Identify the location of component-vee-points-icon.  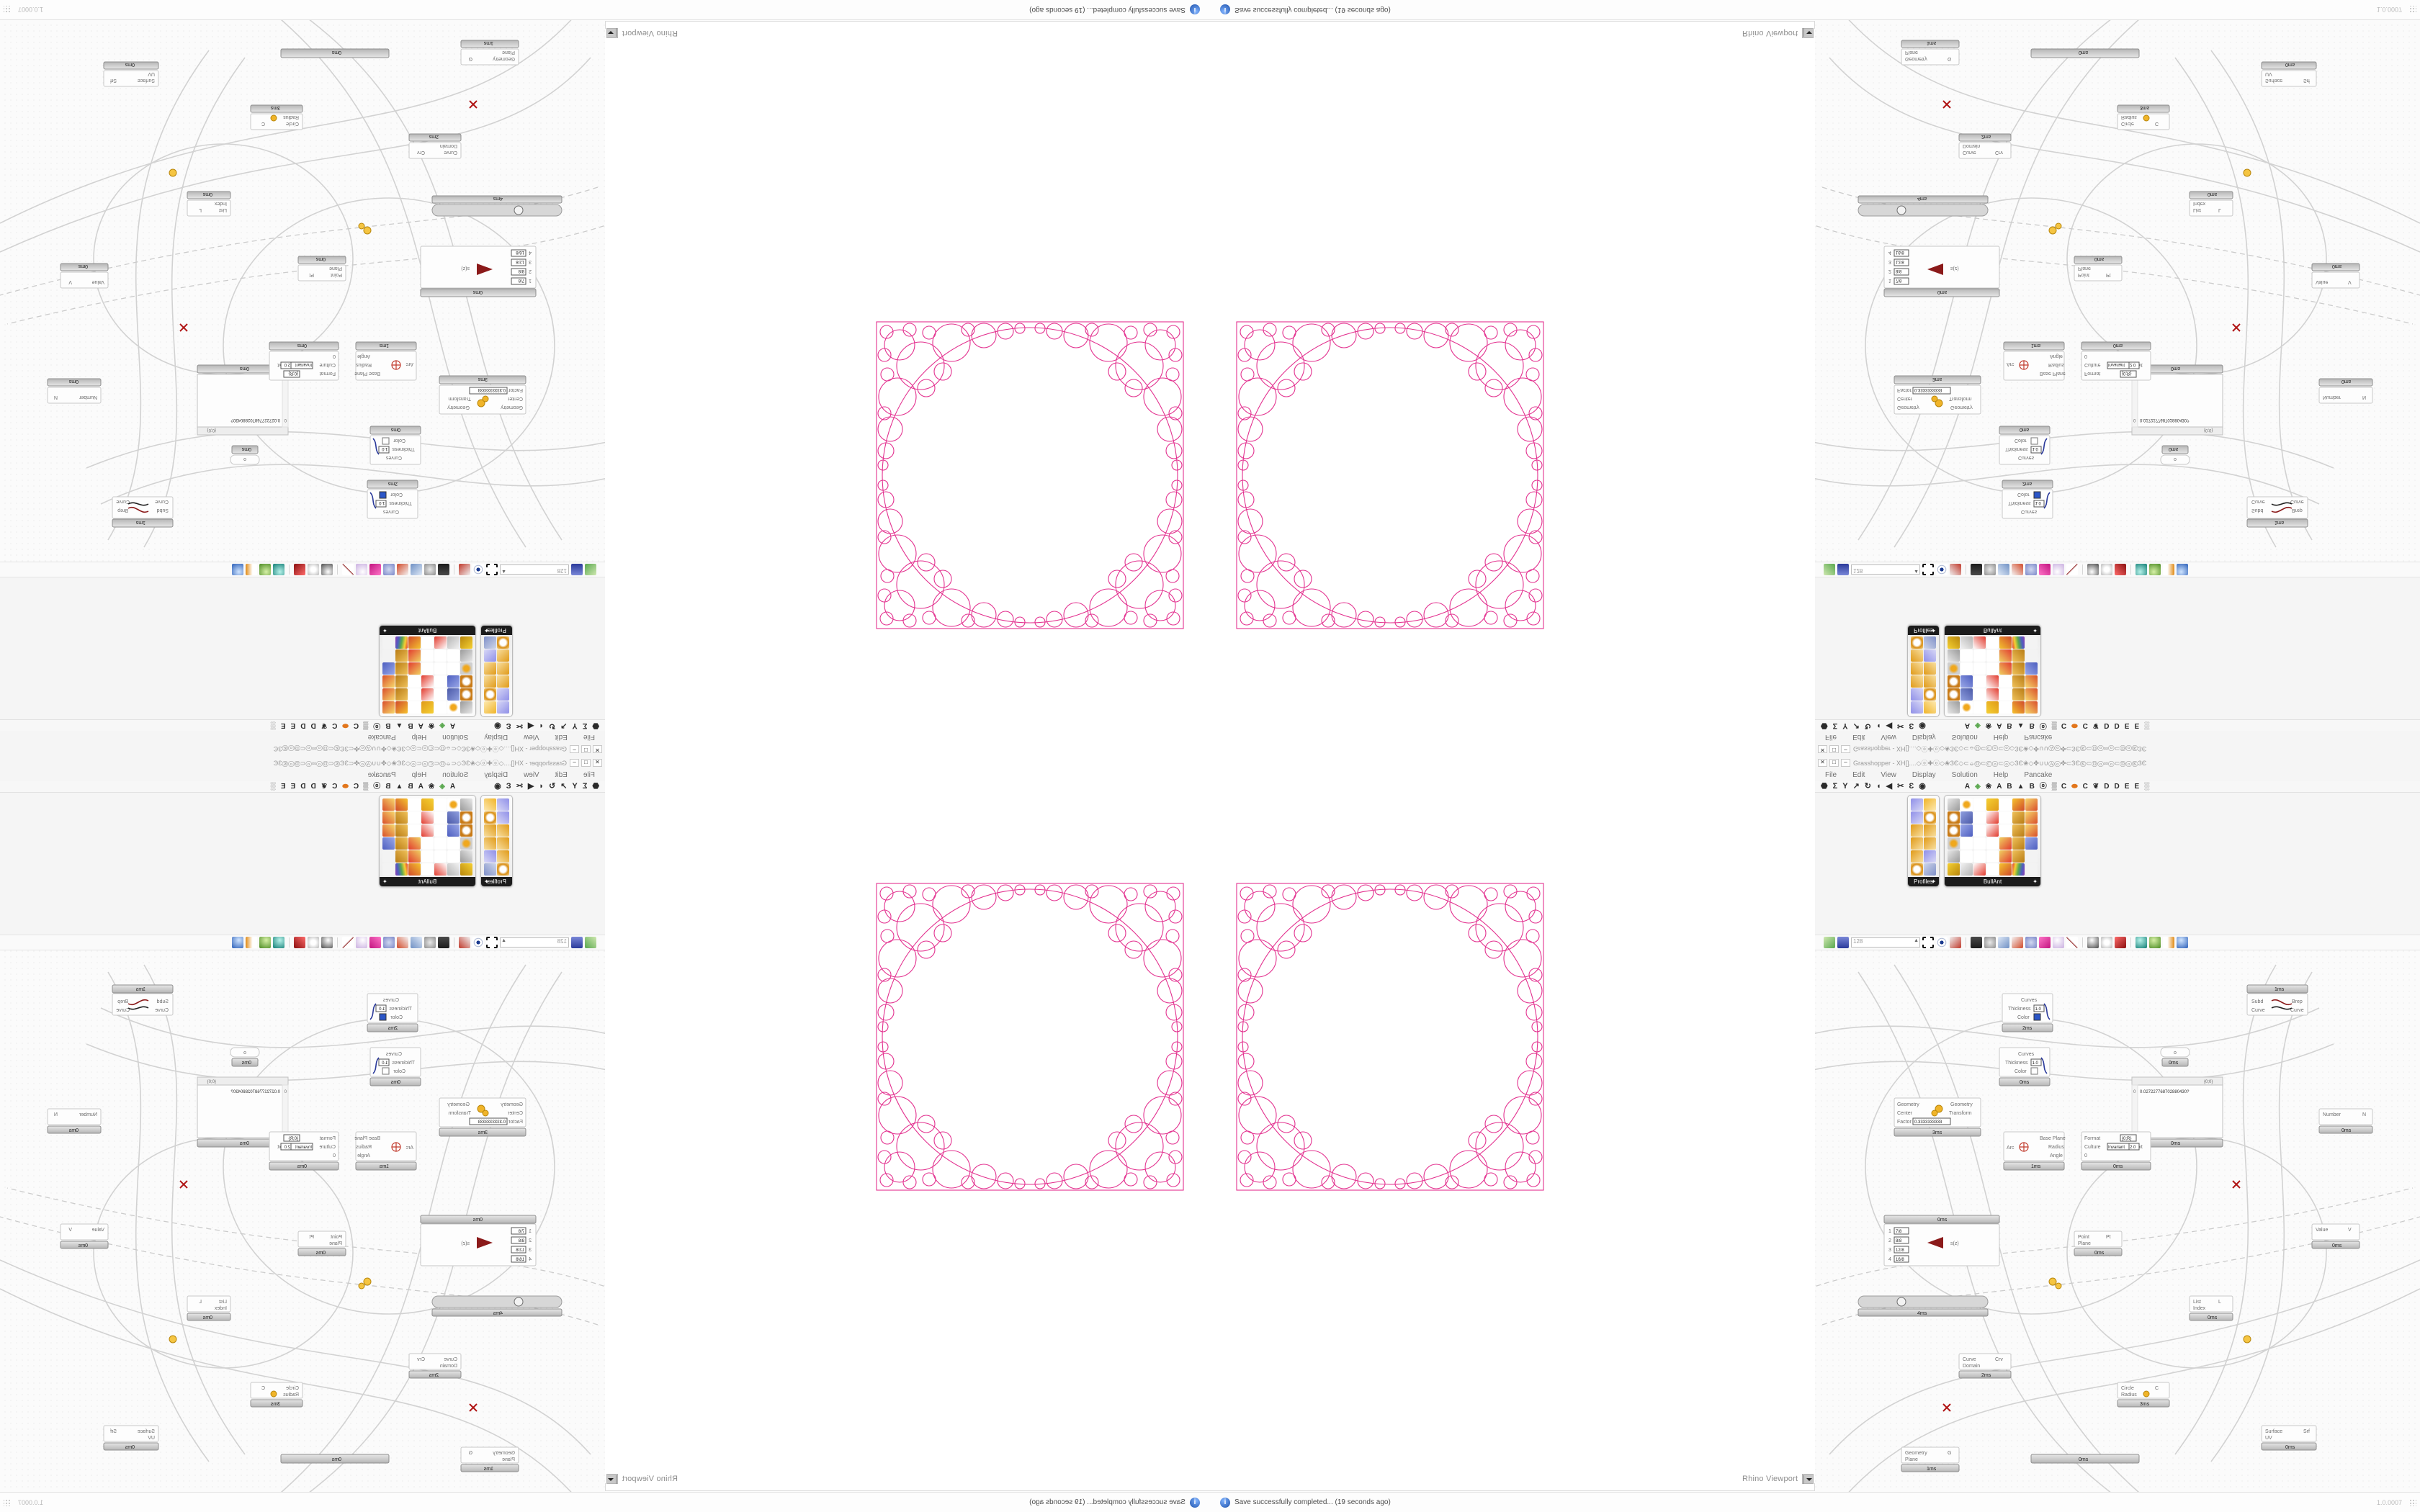
(440, 804).